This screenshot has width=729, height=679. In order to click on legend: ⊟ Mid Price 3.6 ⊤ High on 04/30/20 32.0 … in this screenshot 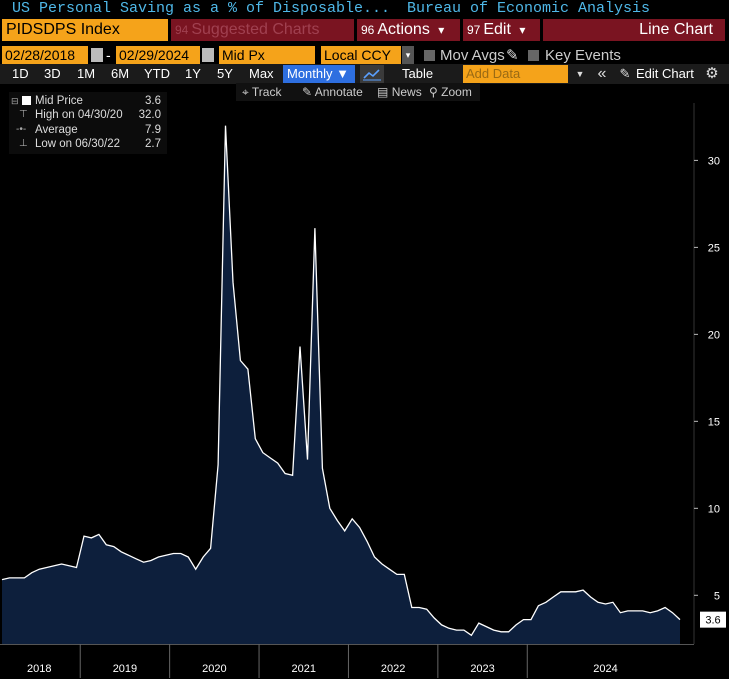, I will do `click(88, 123)`.